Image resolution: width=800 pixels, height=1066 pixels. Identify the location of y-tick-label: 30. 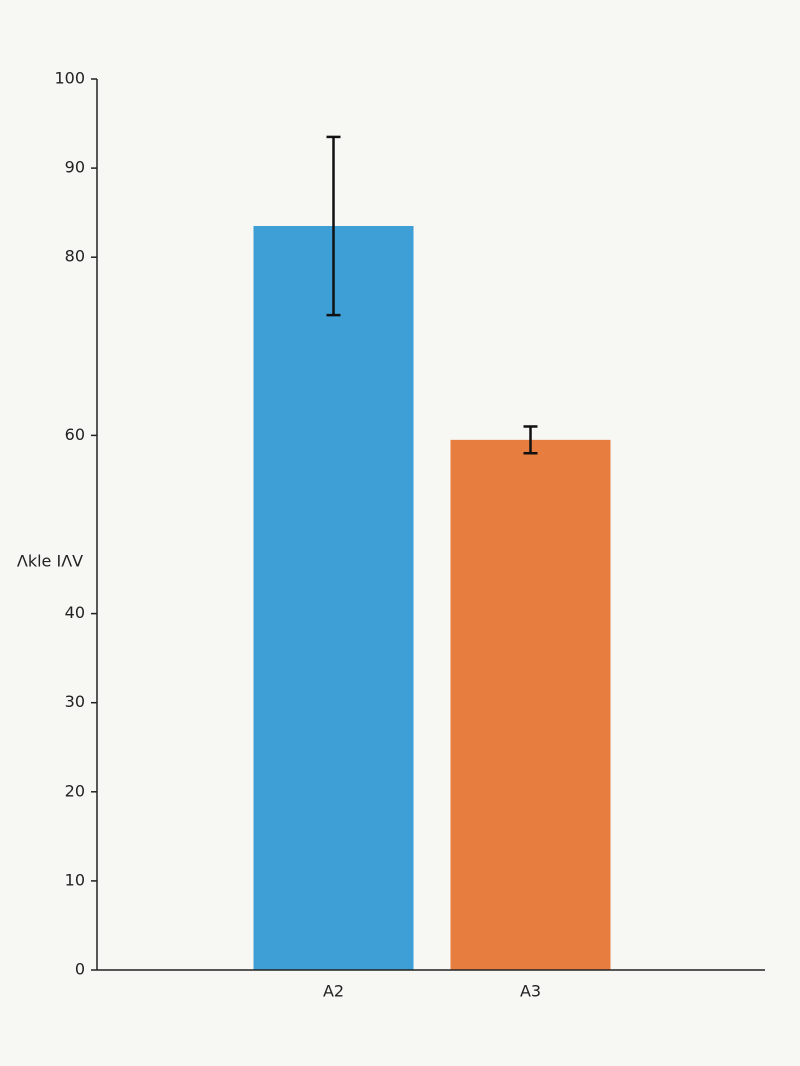
(75, 701).